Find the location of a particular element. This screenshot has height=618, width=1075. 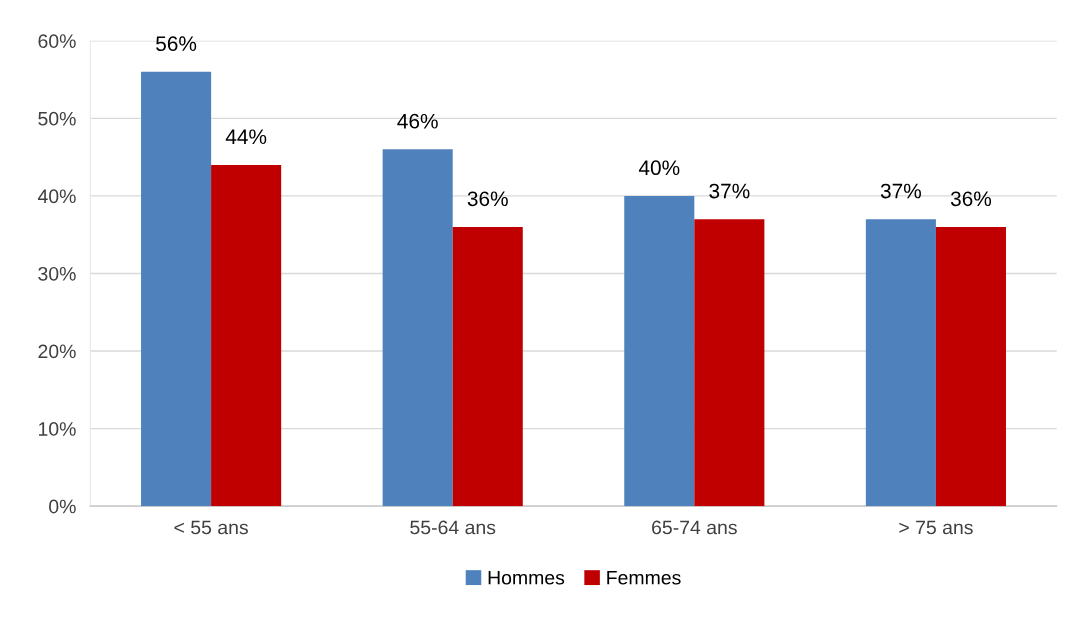

data-label: 56% is located at coordinates (176, 44).